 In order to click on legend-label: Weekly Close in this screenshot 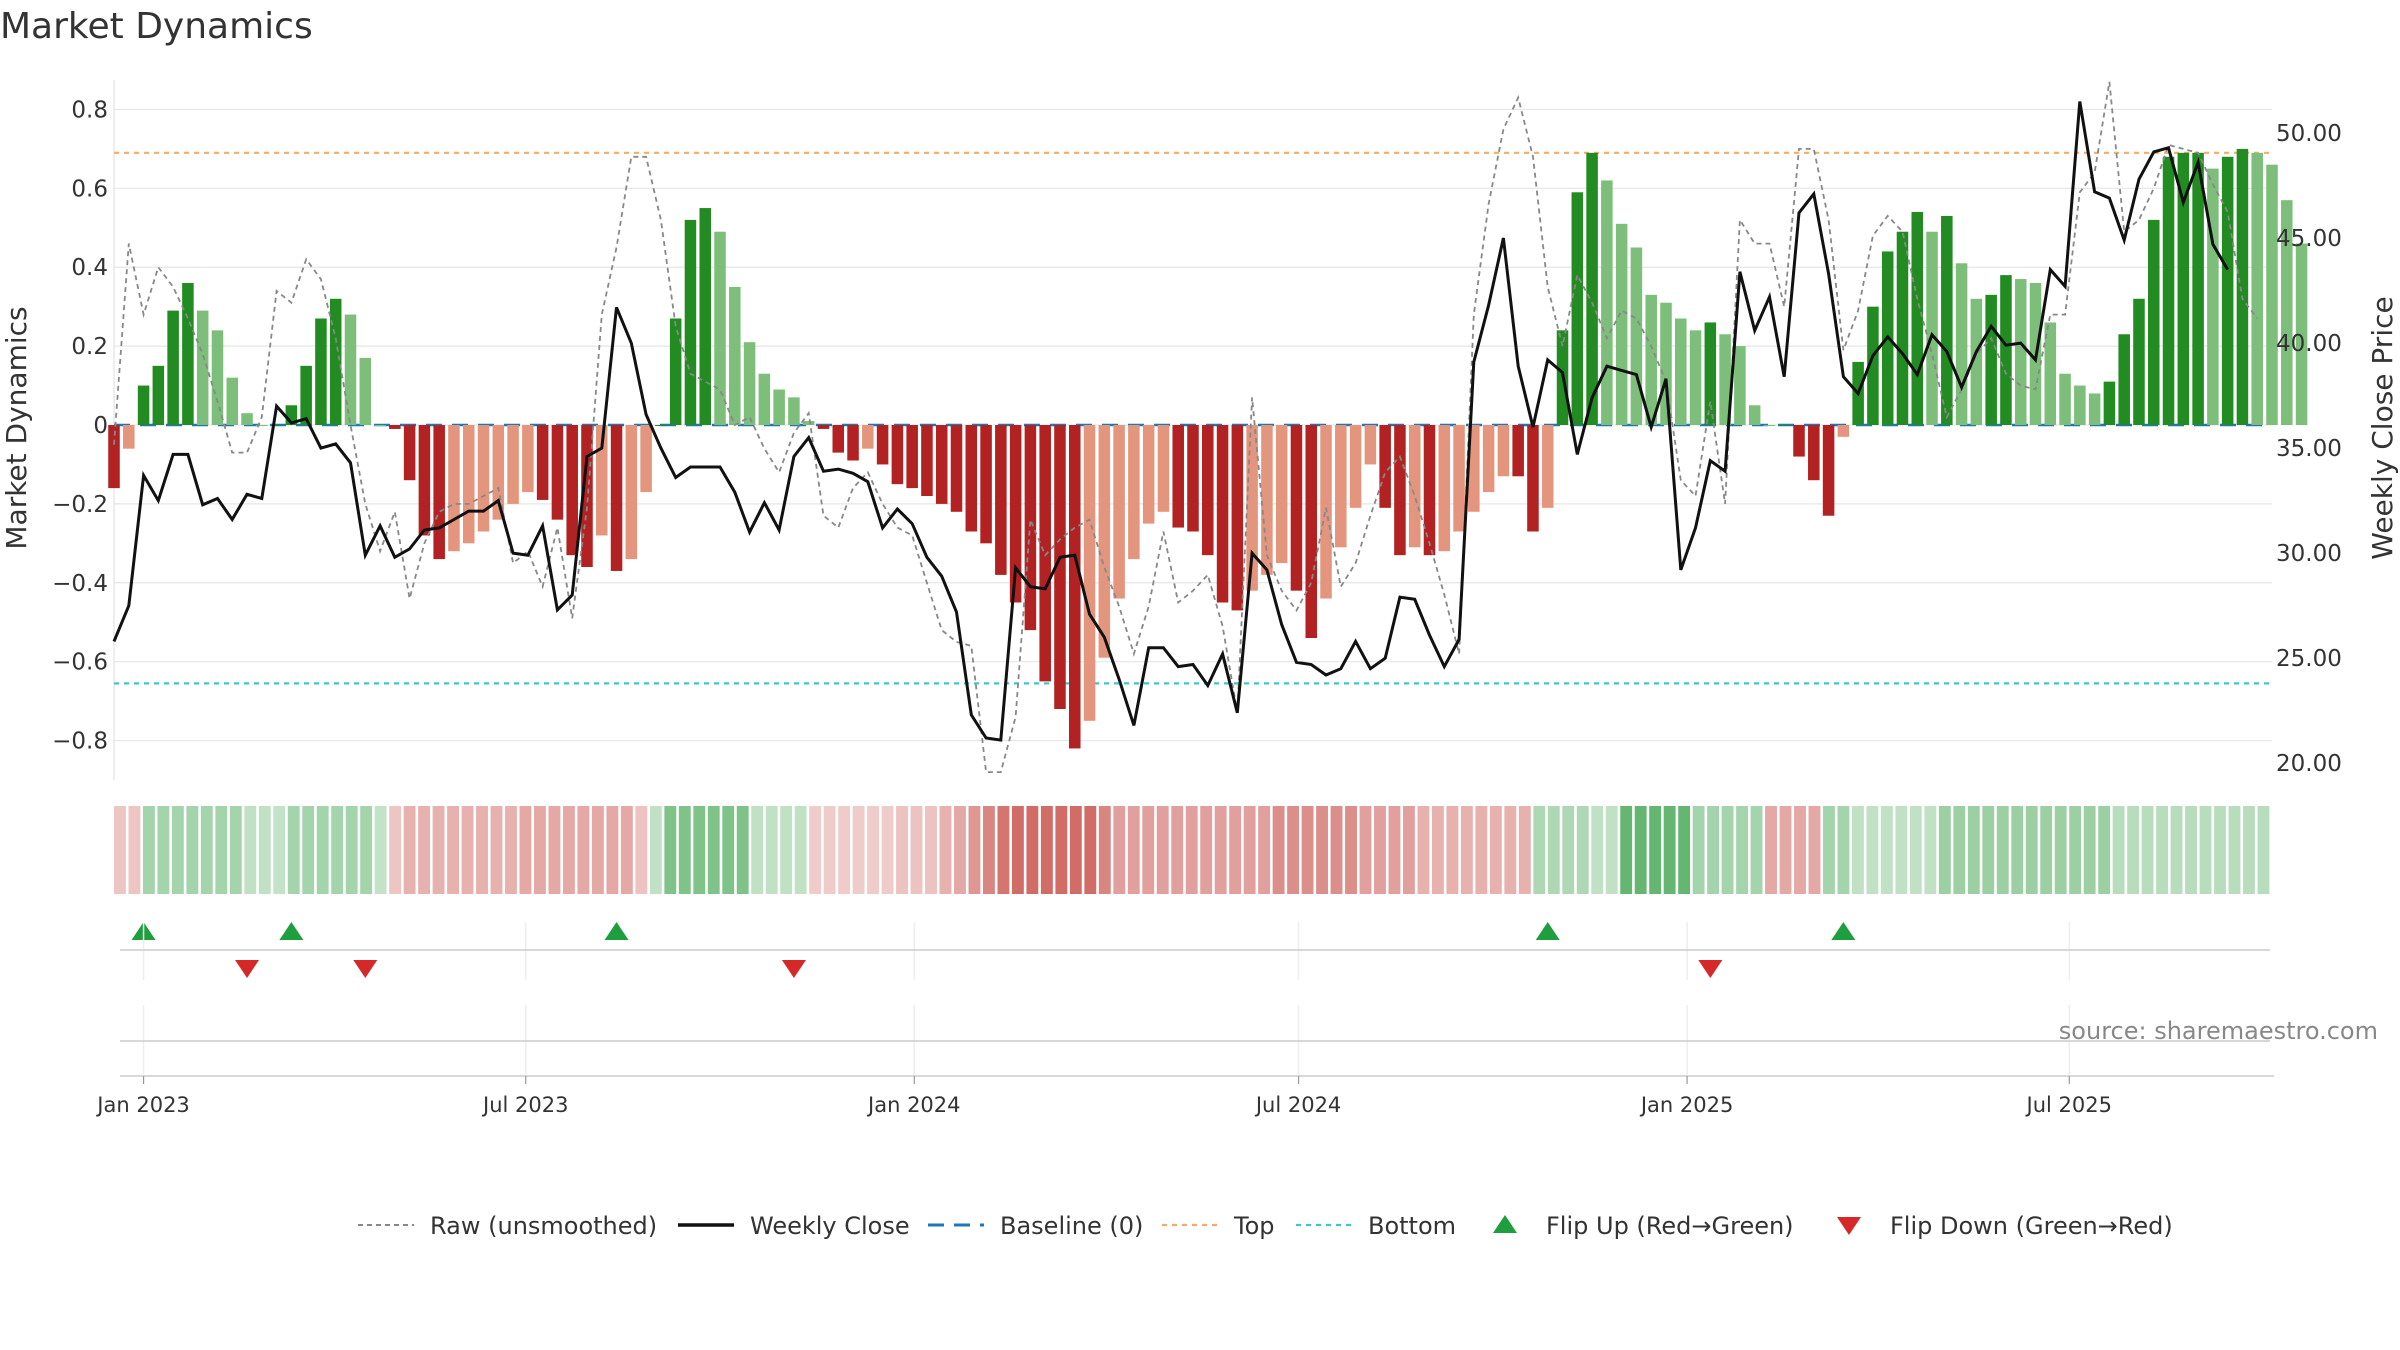, I will do `click(830, 1226)`.